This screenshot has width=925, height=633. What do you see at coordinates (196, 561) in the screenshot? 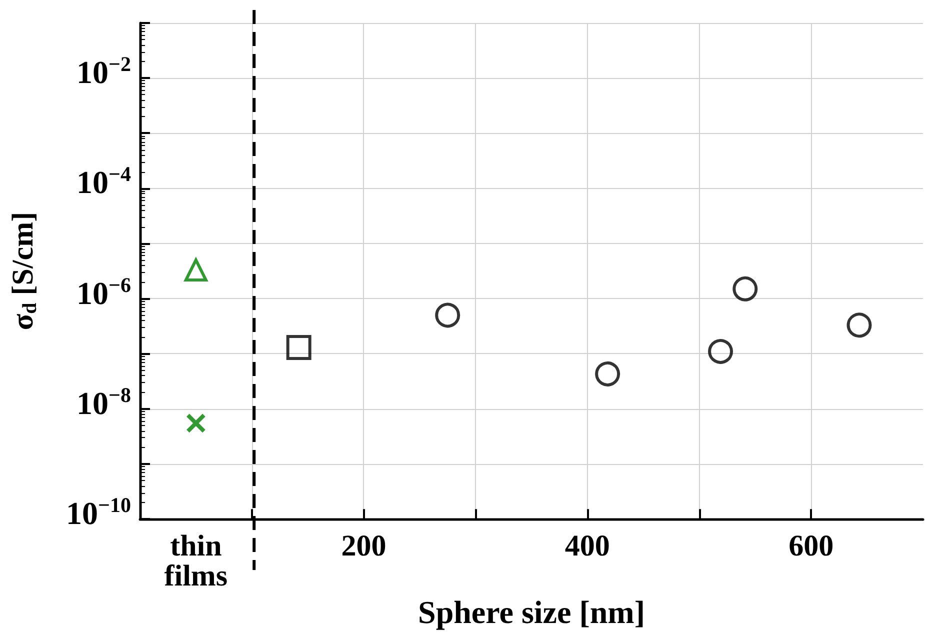
I see `x-tick-label: thin films` at bounding box center [196, 561].